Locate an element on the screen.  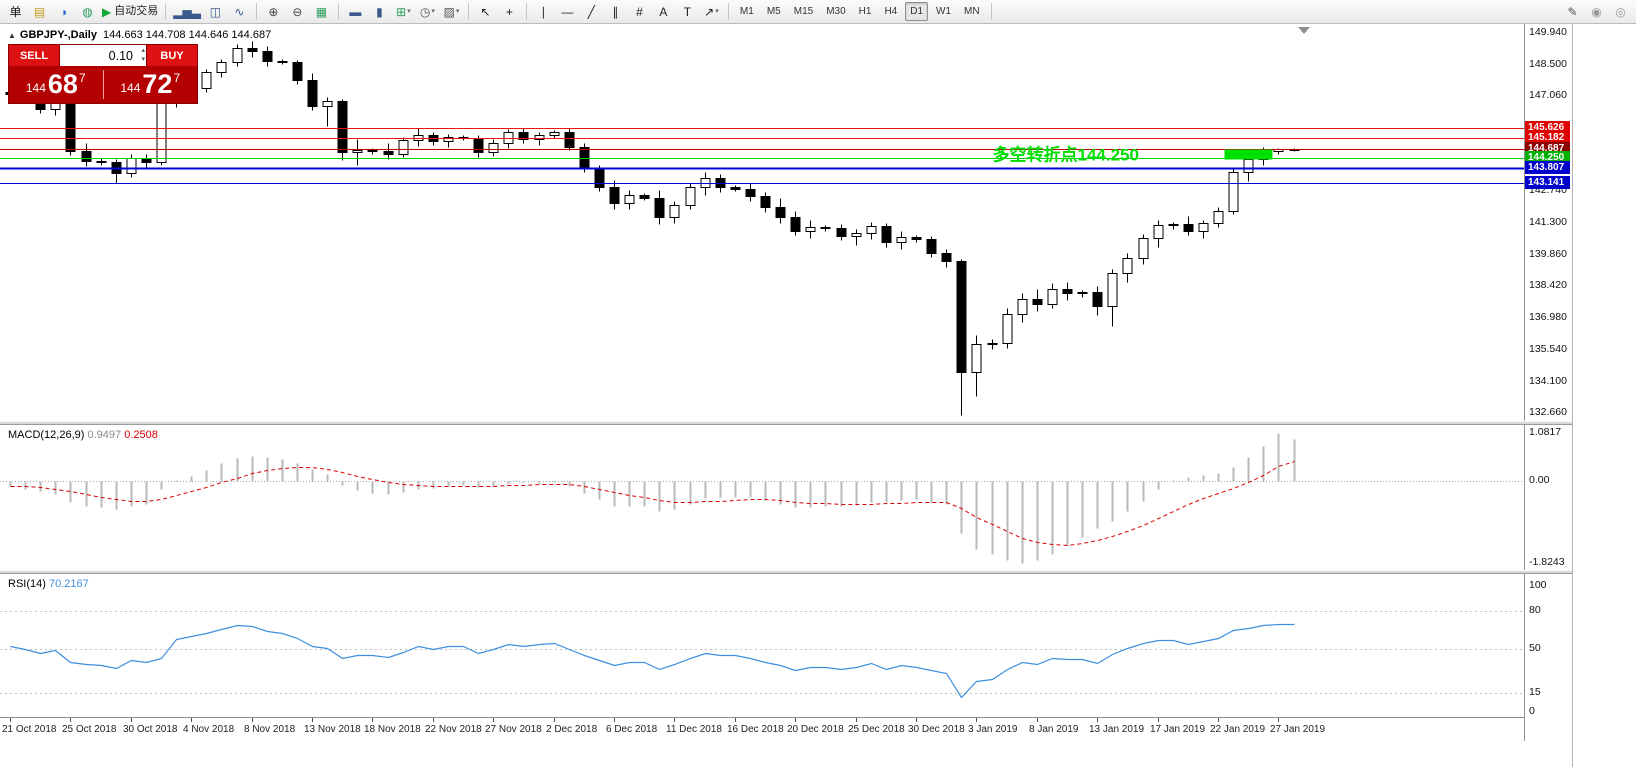
pencil-icon: ✎ is located at coordinates (1572, 11).